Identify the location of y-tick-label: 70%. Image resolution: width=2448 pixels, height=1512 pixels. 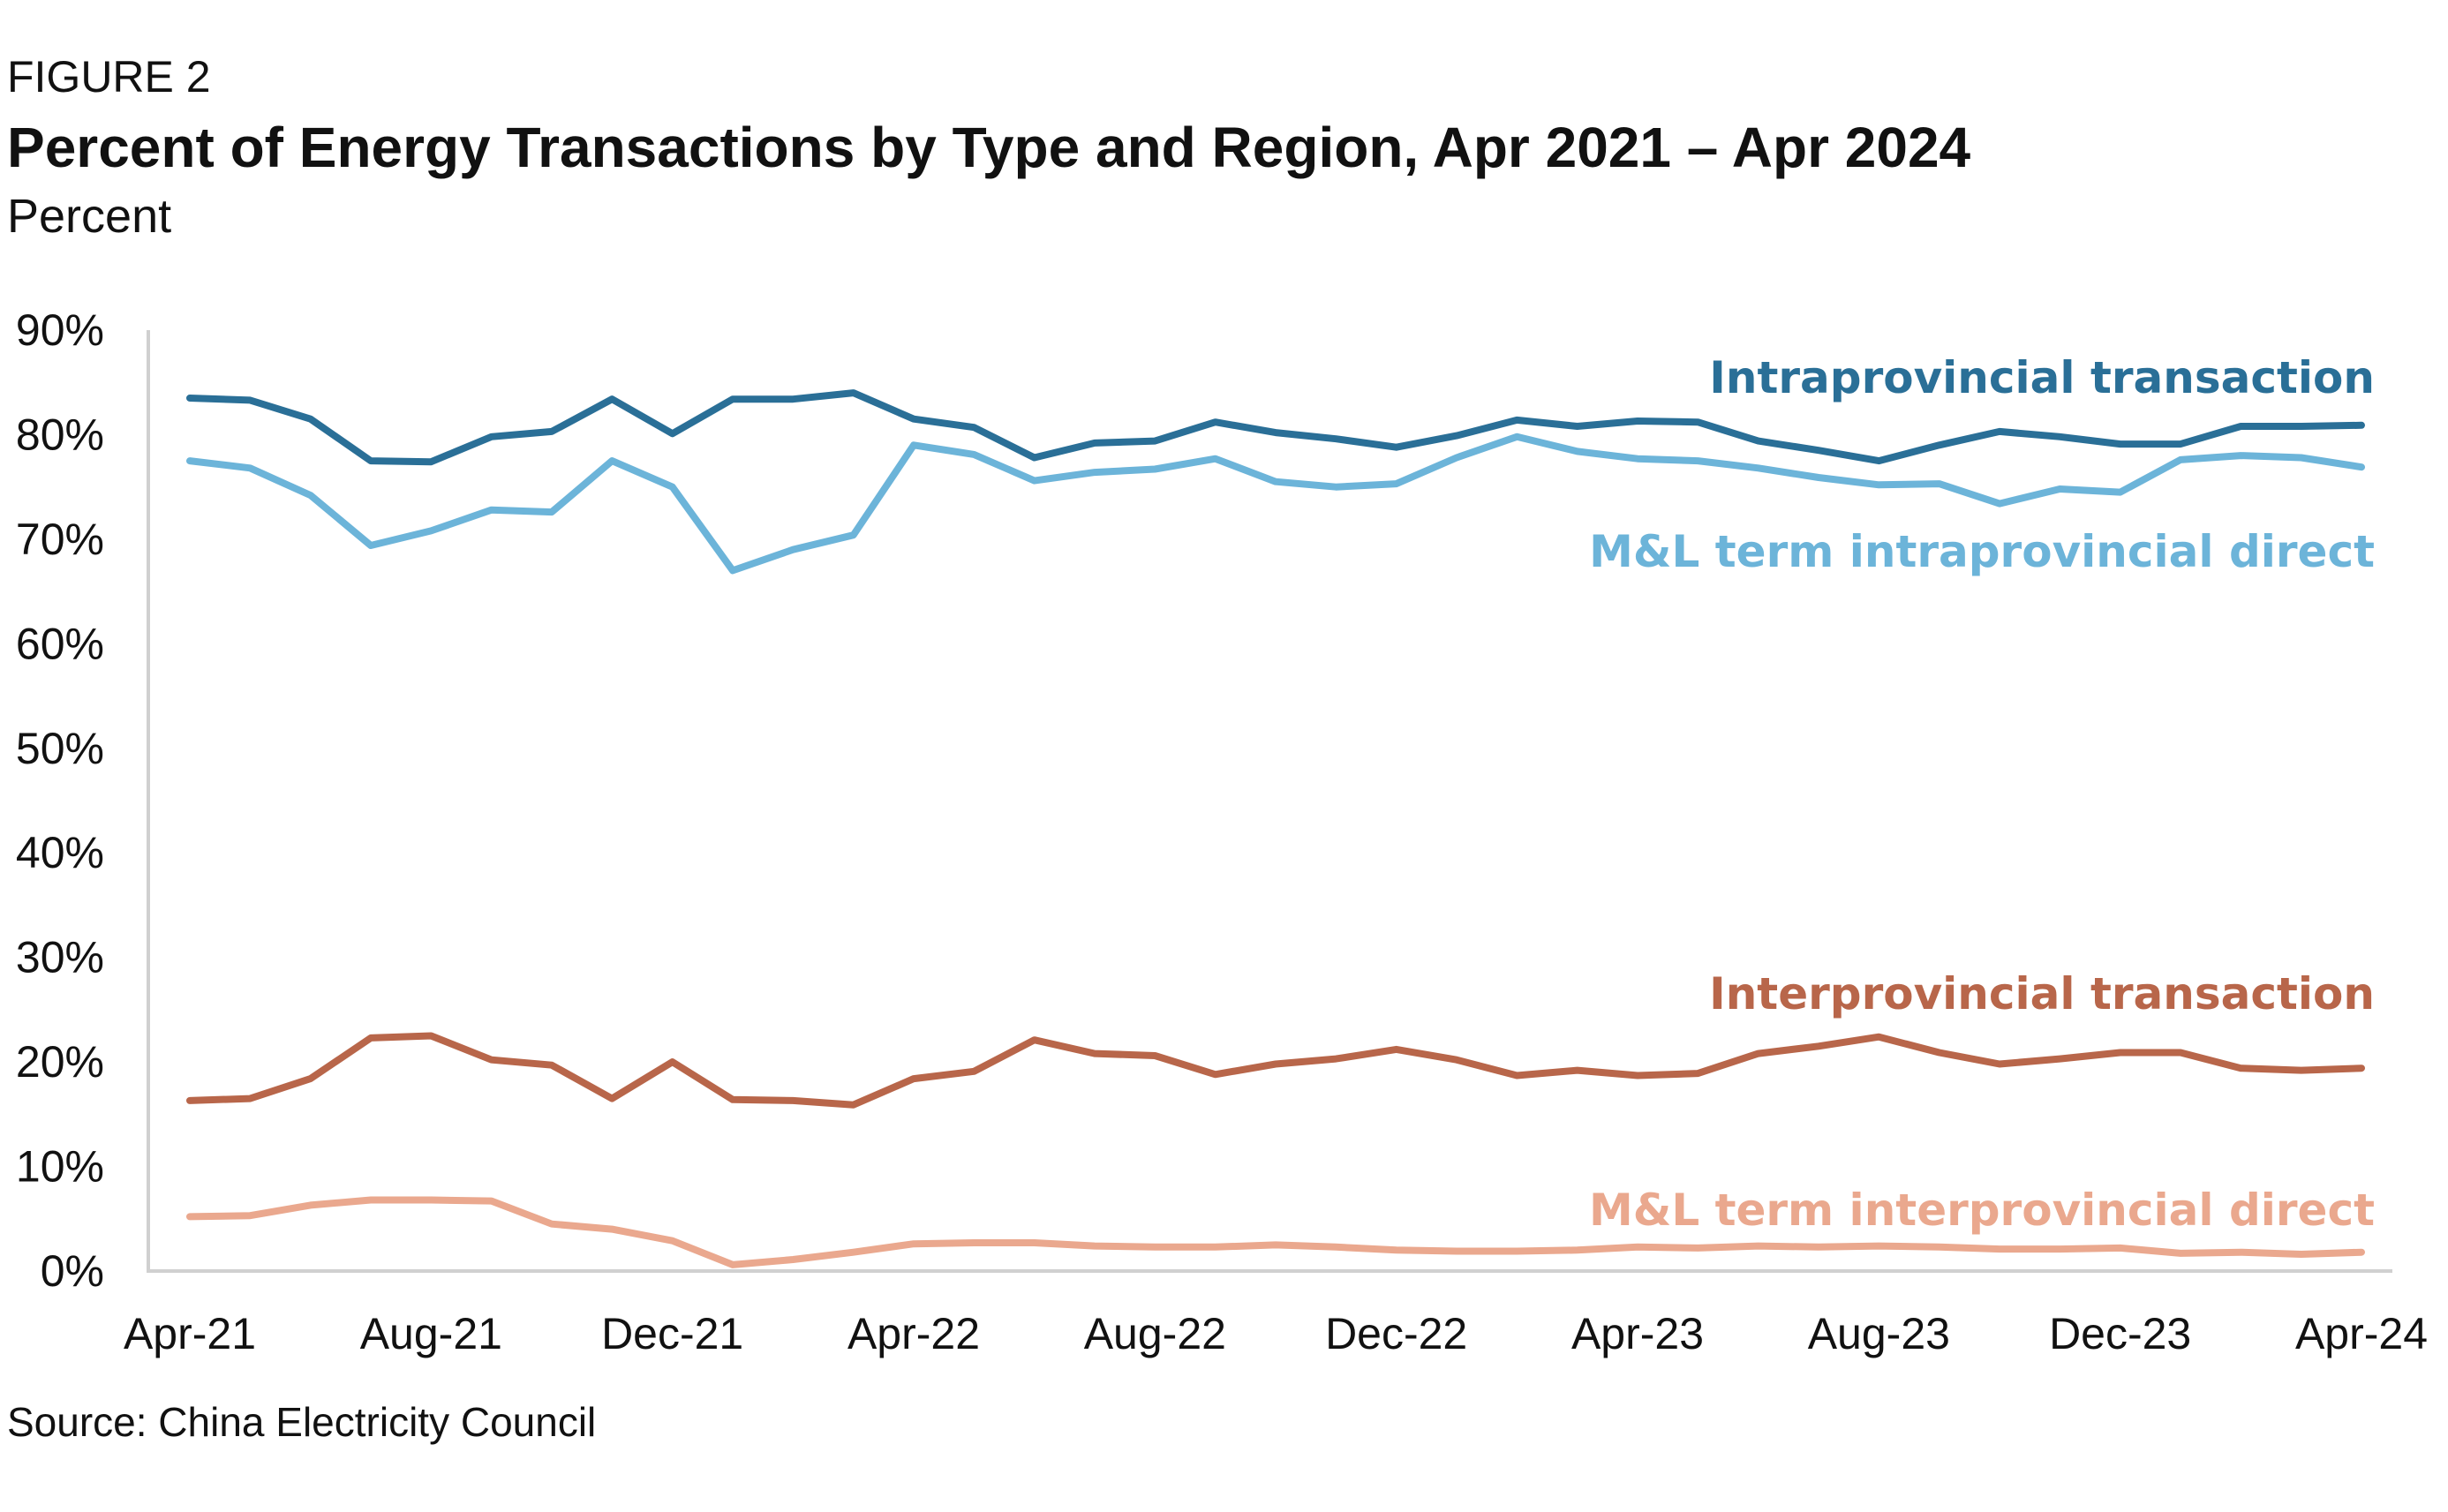
(60, 539).